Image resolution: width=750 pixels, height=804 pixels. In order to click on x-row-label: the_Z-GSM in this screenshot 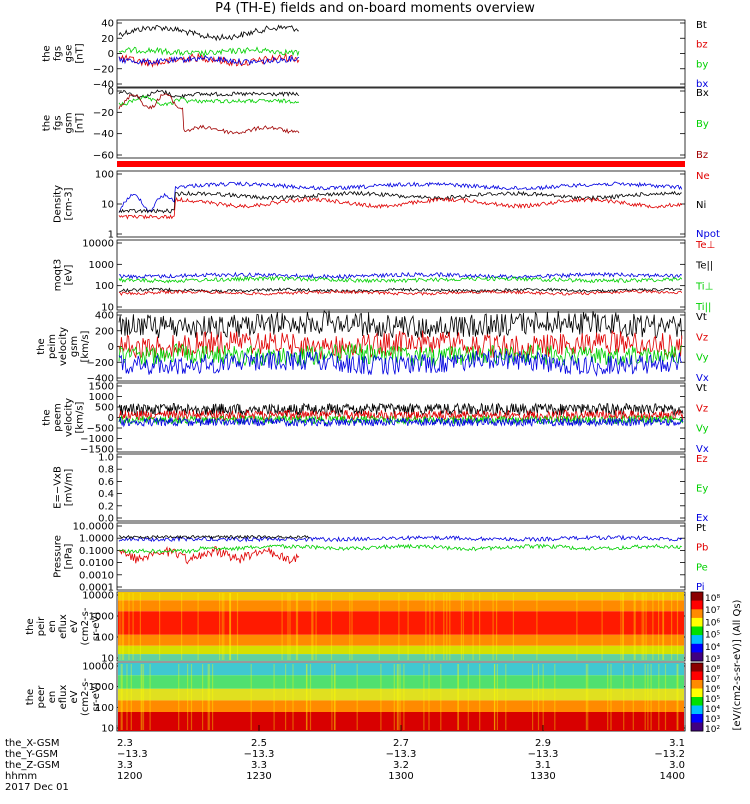, I will do `click(32, 765)`.